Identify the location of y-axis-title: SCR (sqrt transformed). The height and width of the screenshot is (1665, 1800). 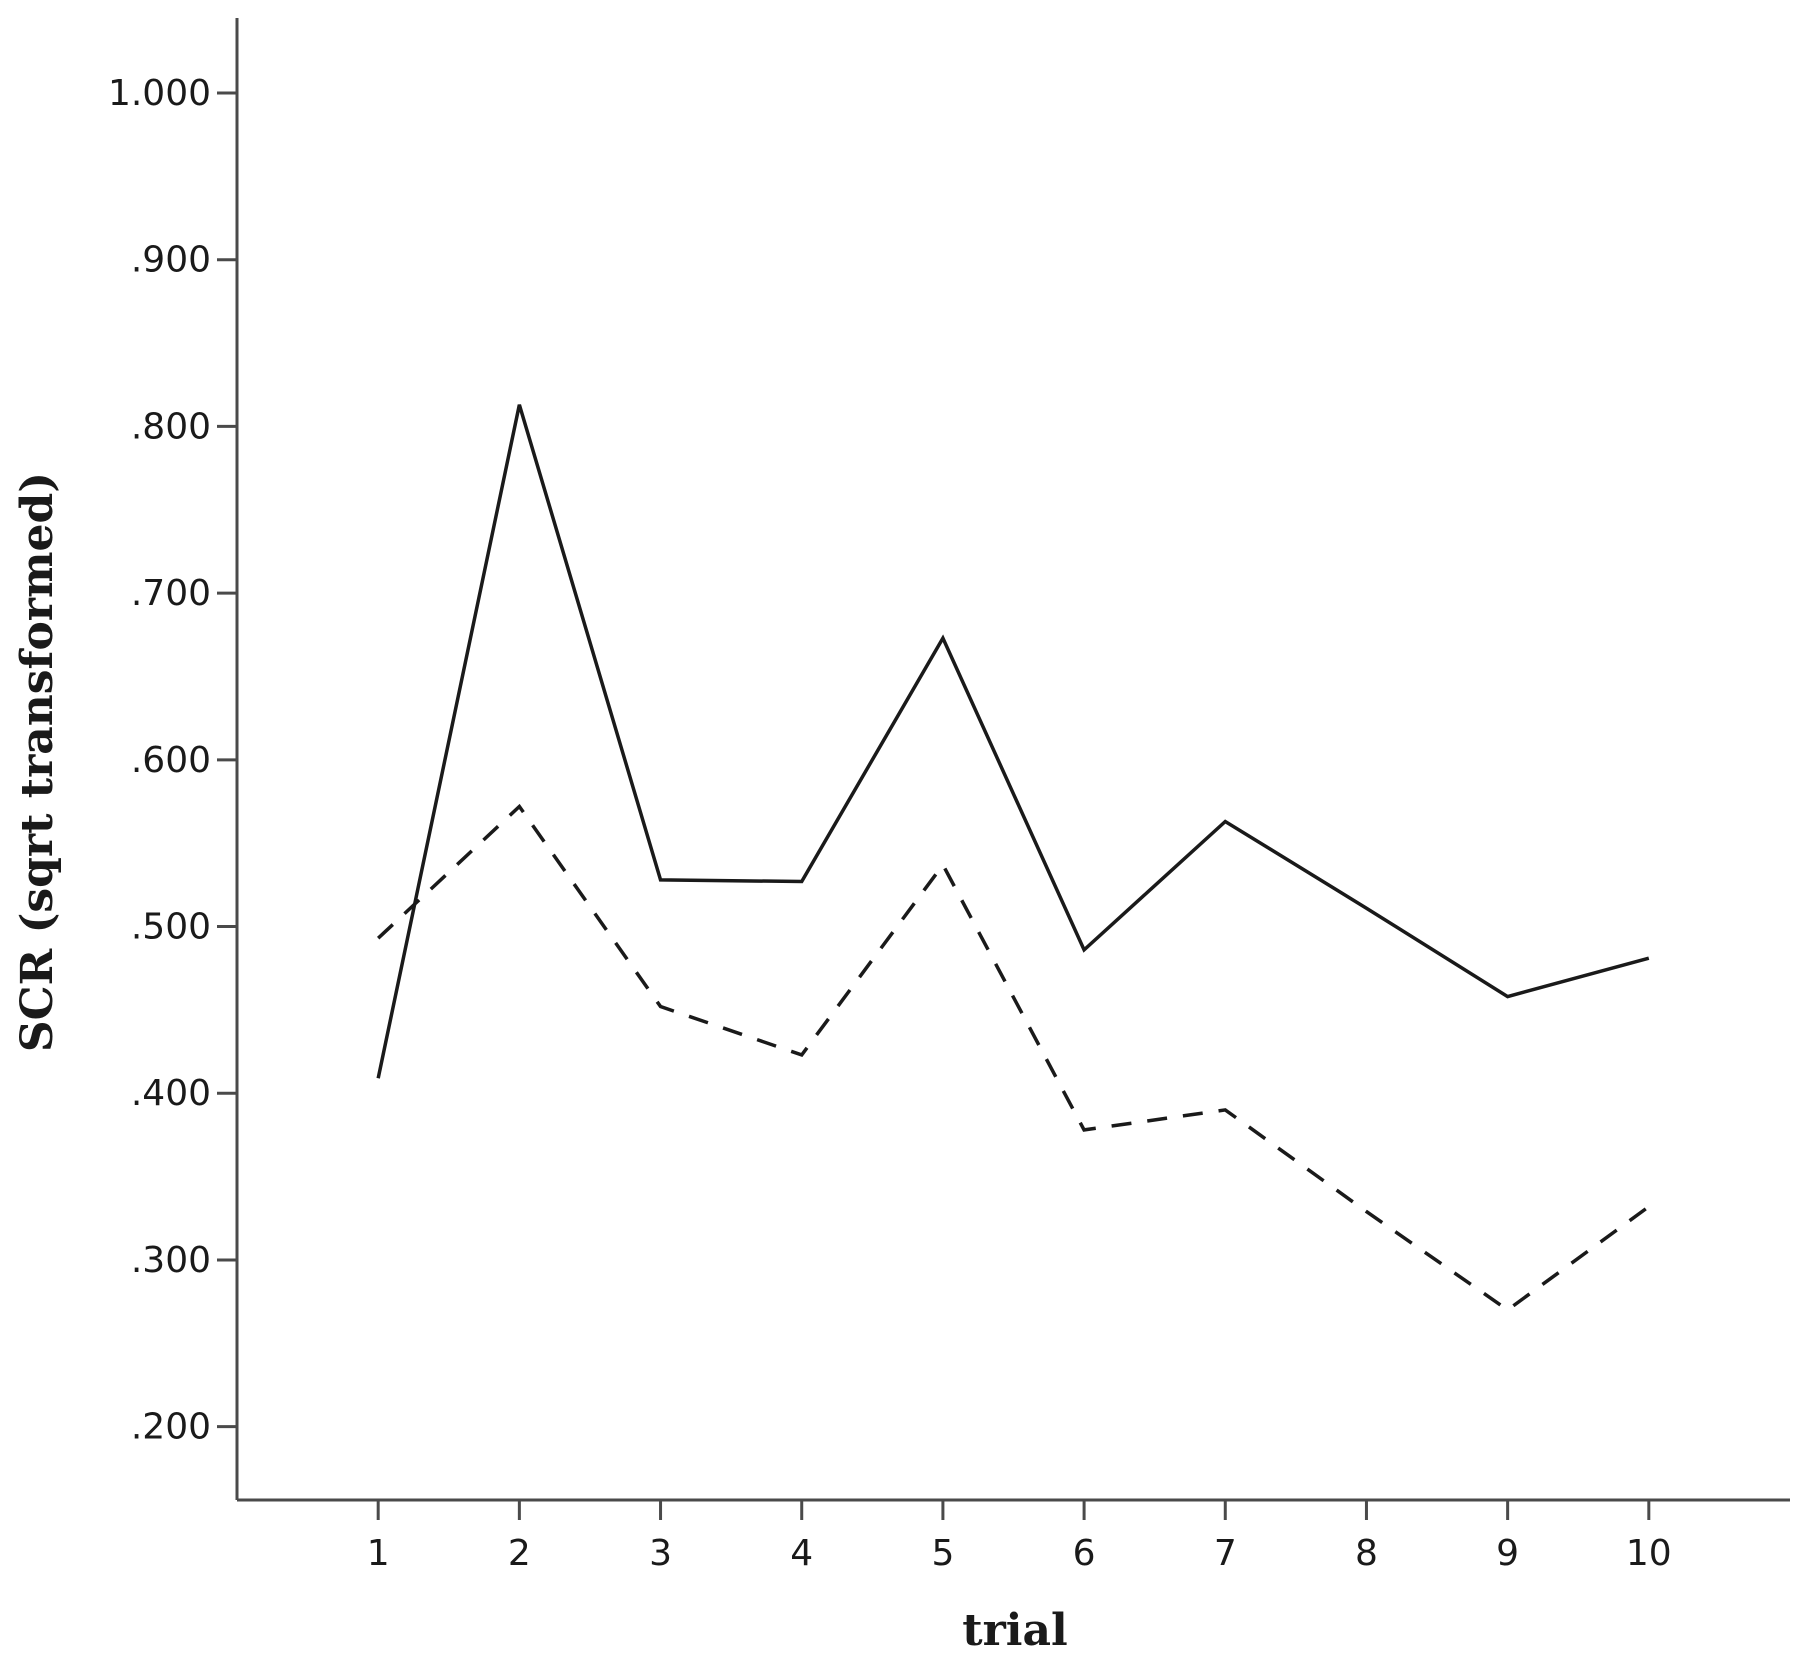
(37, 762).